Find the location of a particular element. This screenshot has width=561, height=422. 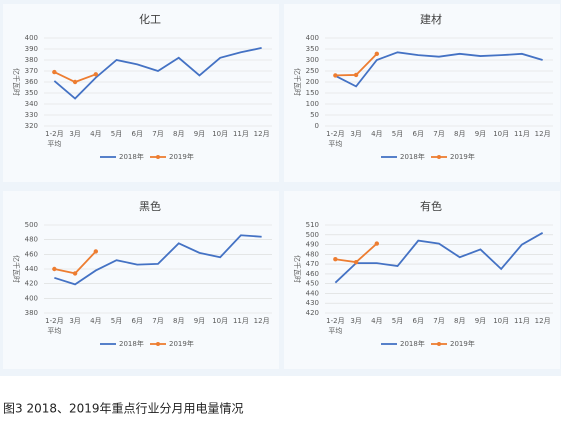

y-tick-label: 350 is located at coordinates (31, 93).